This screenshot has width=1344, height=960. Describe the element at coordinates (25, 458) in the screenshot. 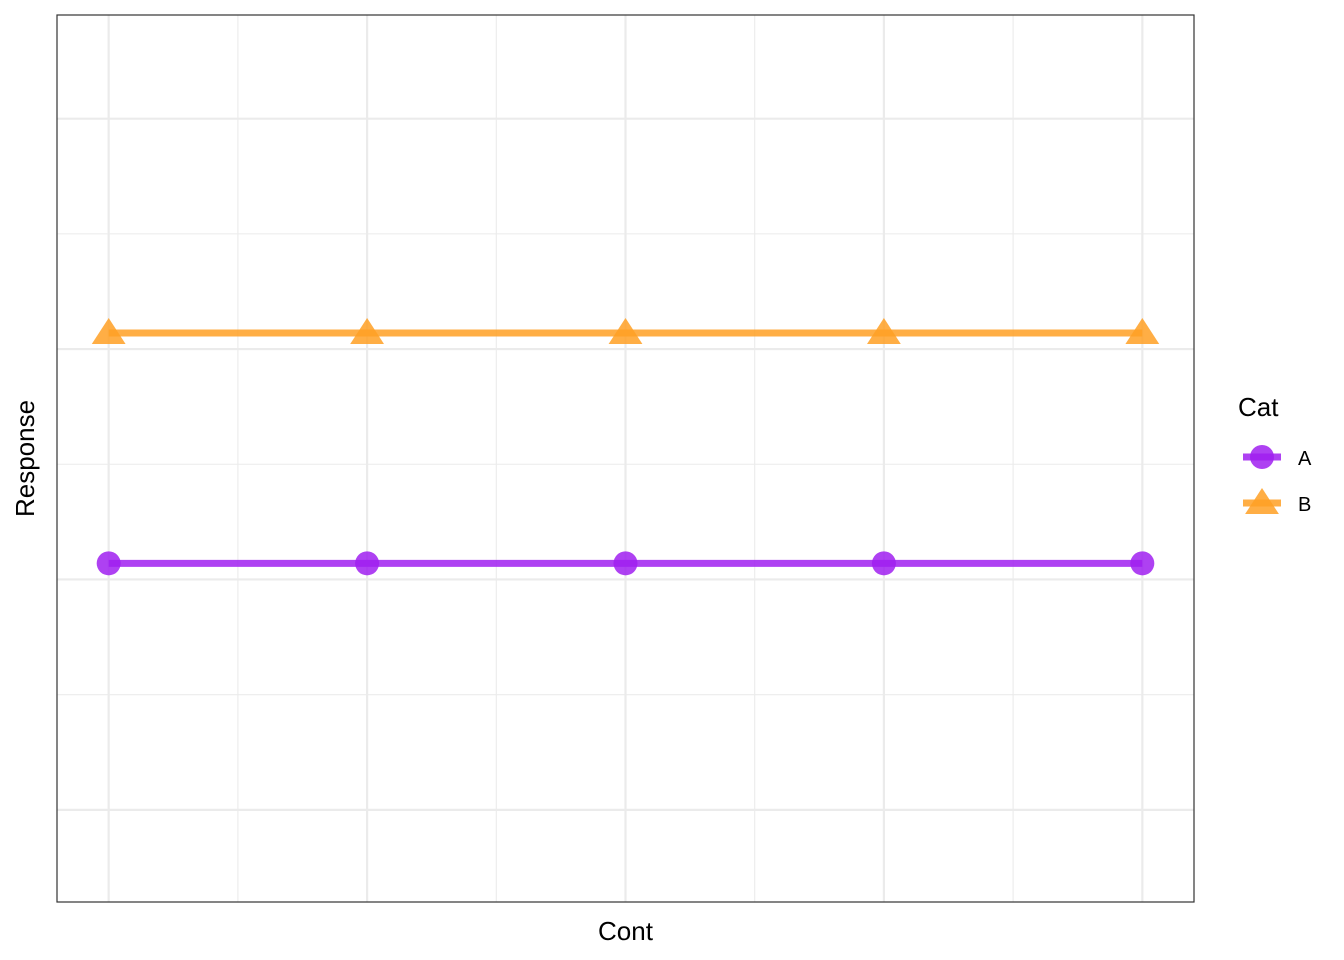

I see `y-axis-title: Response` at that location.